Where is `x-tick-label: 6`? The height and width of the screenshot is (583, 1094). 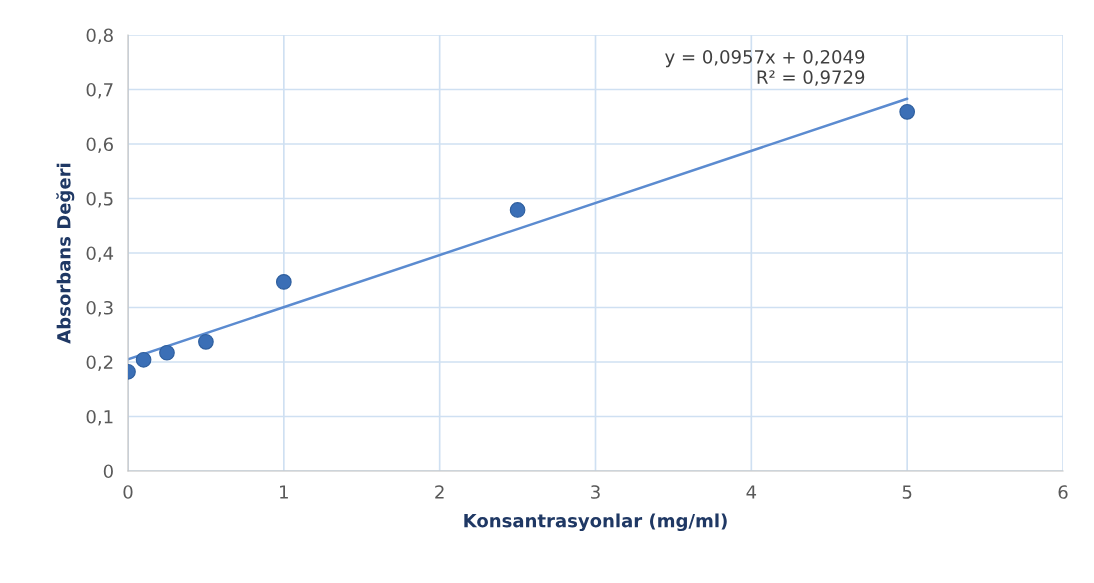
x-tick-label: 6 is located at coordinates (1063, 492).